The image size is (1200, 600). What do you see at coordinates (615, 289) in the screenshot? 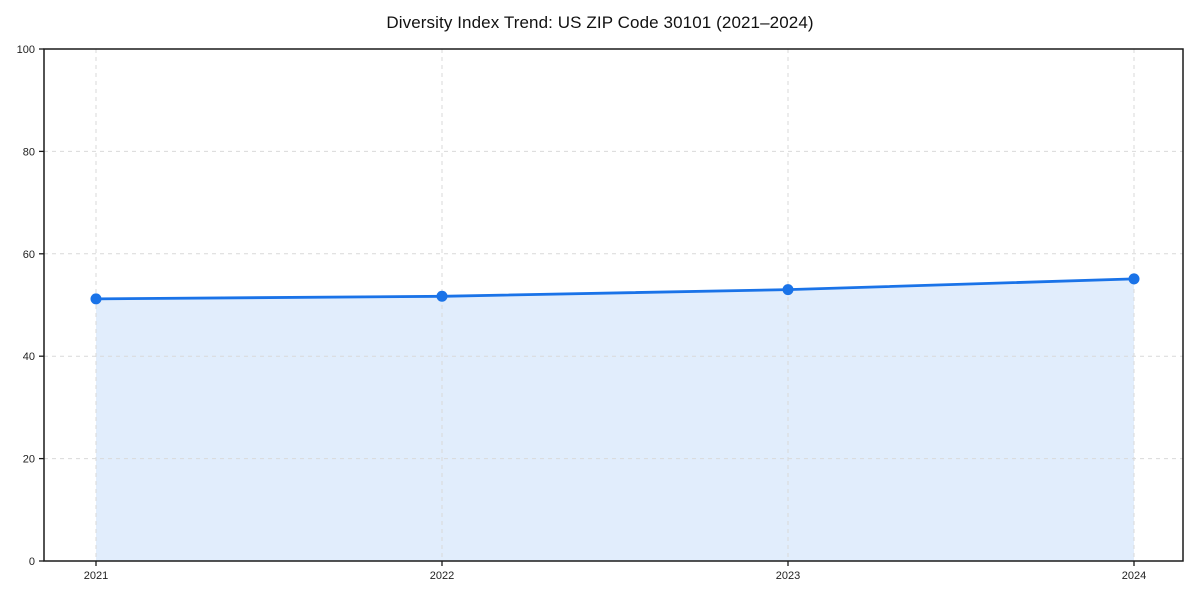
I see `trend-line` at bounding box center [615, 289].